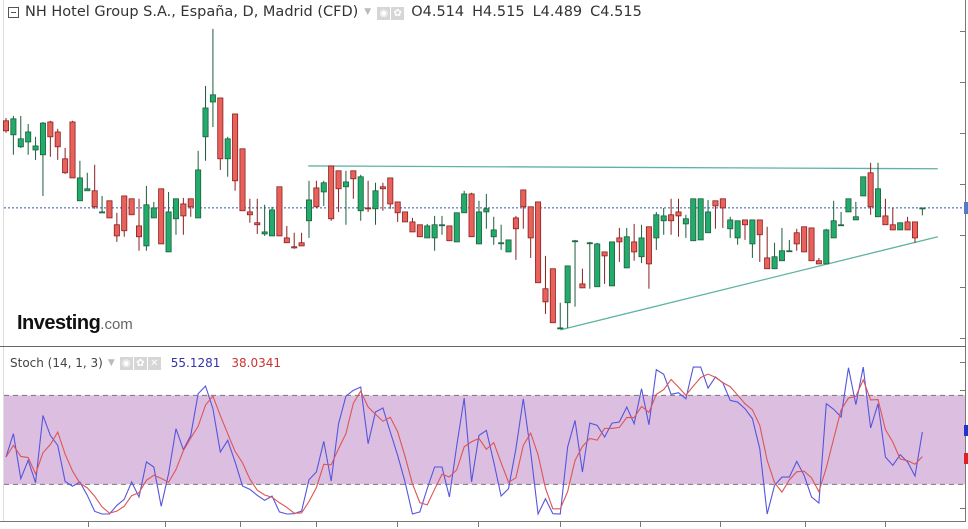  Describe the element at coordinates (154, 363) in the screenshot. I see `close-icon: ✕` at that location.